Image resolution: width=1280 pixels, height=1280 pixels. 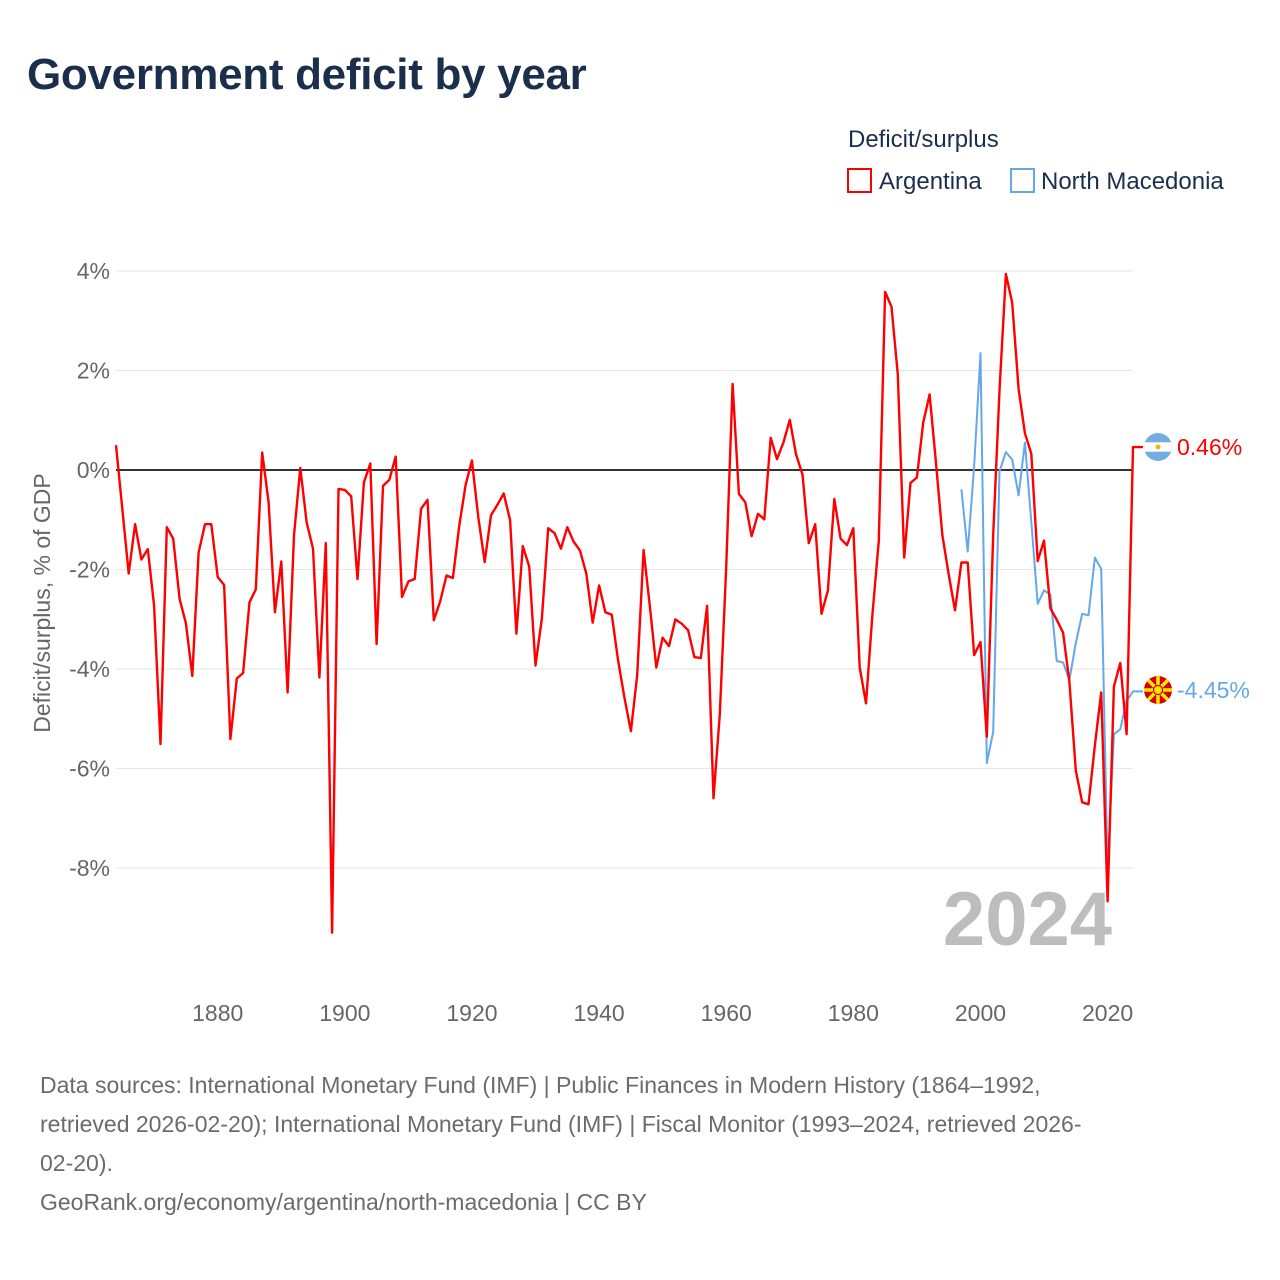 I want to click on north-macedonia-flag-icon, so click(x=1158, y=690).